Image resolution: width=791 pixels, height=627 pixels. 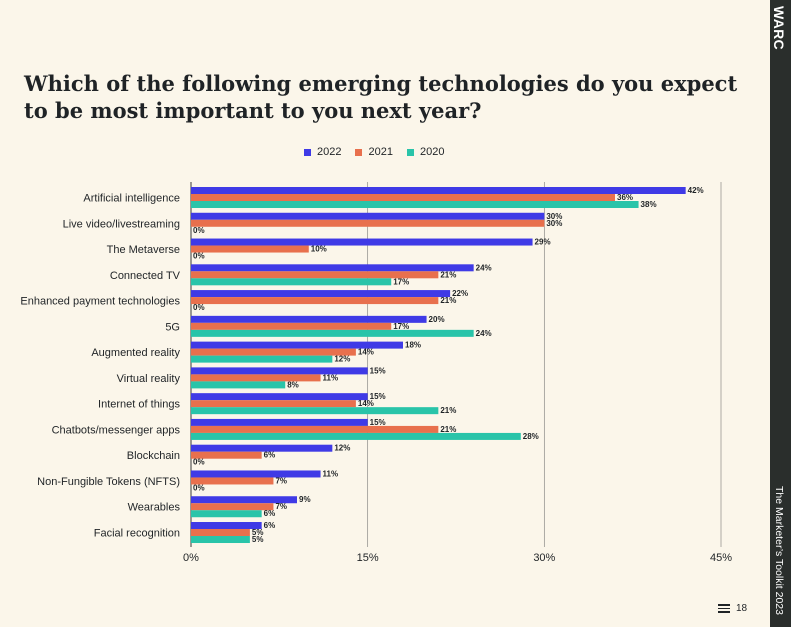 What do you see at coordinates (135, 353) in the screenshot?
I see `category-label: Augmented reality` at bounding box center [135, 353].